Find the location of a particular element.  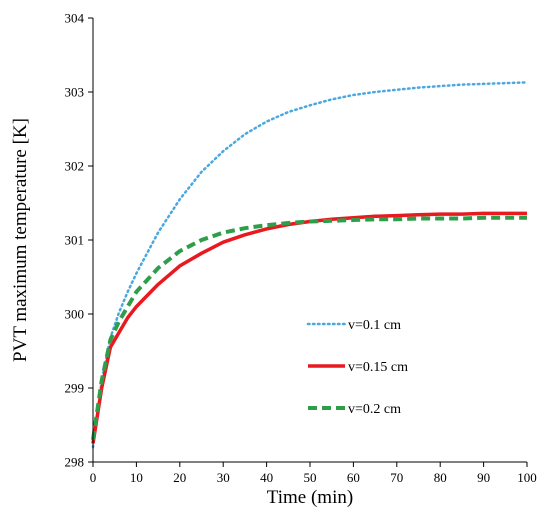

x-tick-label: 30 is located at coordinates (223, 477).